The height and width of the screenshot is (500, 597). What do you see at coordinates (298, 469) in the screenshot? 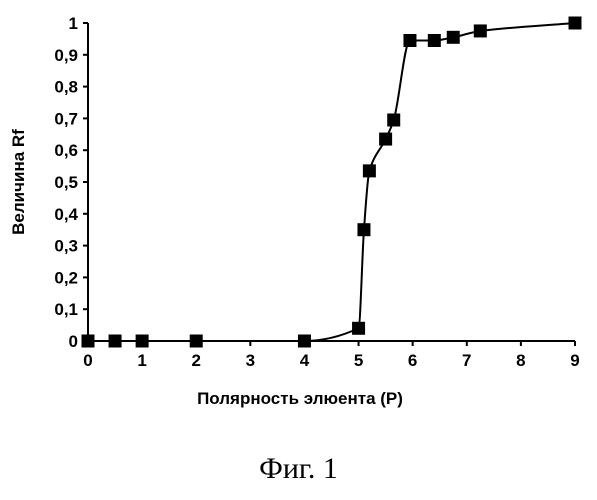
I see `figure-caption: Фиг. 1` at bounding box center [298, 469].